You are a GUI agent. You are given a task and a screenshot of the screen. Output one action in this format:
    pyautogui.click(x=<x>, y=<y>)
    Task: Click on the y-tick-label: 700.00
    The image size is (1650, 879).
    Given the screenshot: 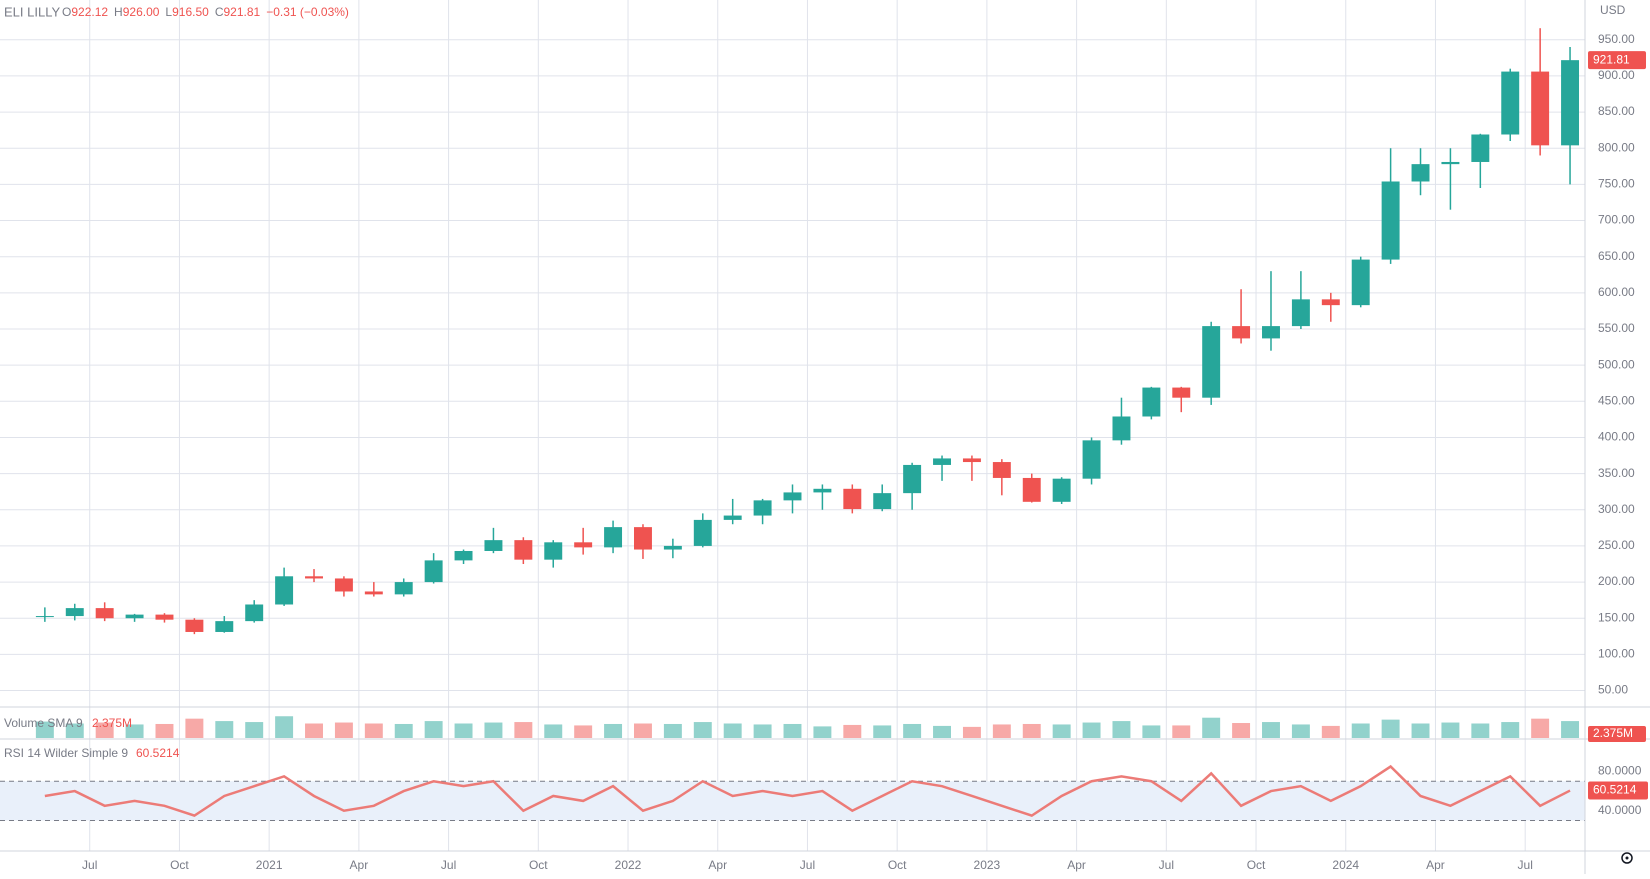 What is the action you would take?
    pyautogui.click(x=1616, y=220)
    